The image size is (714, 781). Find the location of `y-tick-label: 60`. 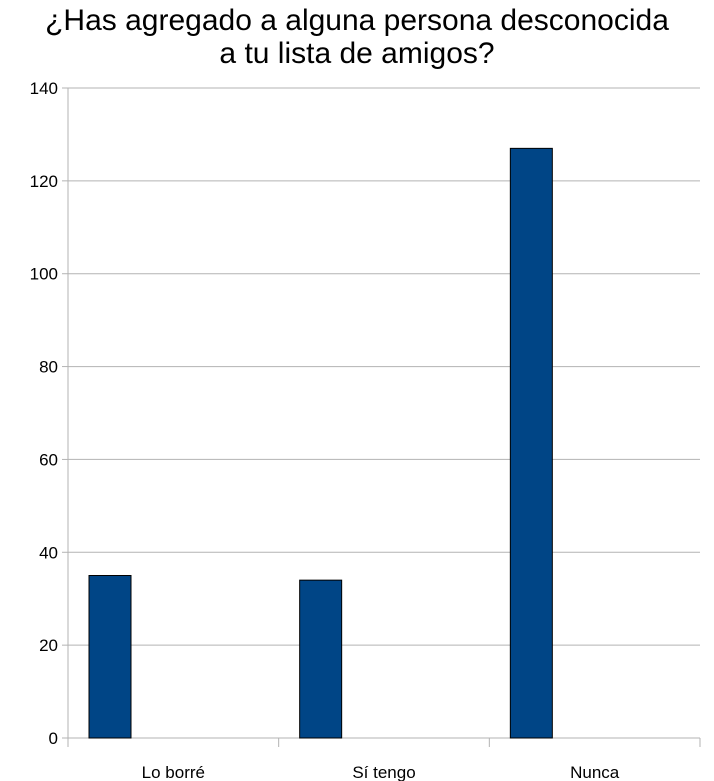

y-tick-label: 60 is located at coordinates (48, 459).